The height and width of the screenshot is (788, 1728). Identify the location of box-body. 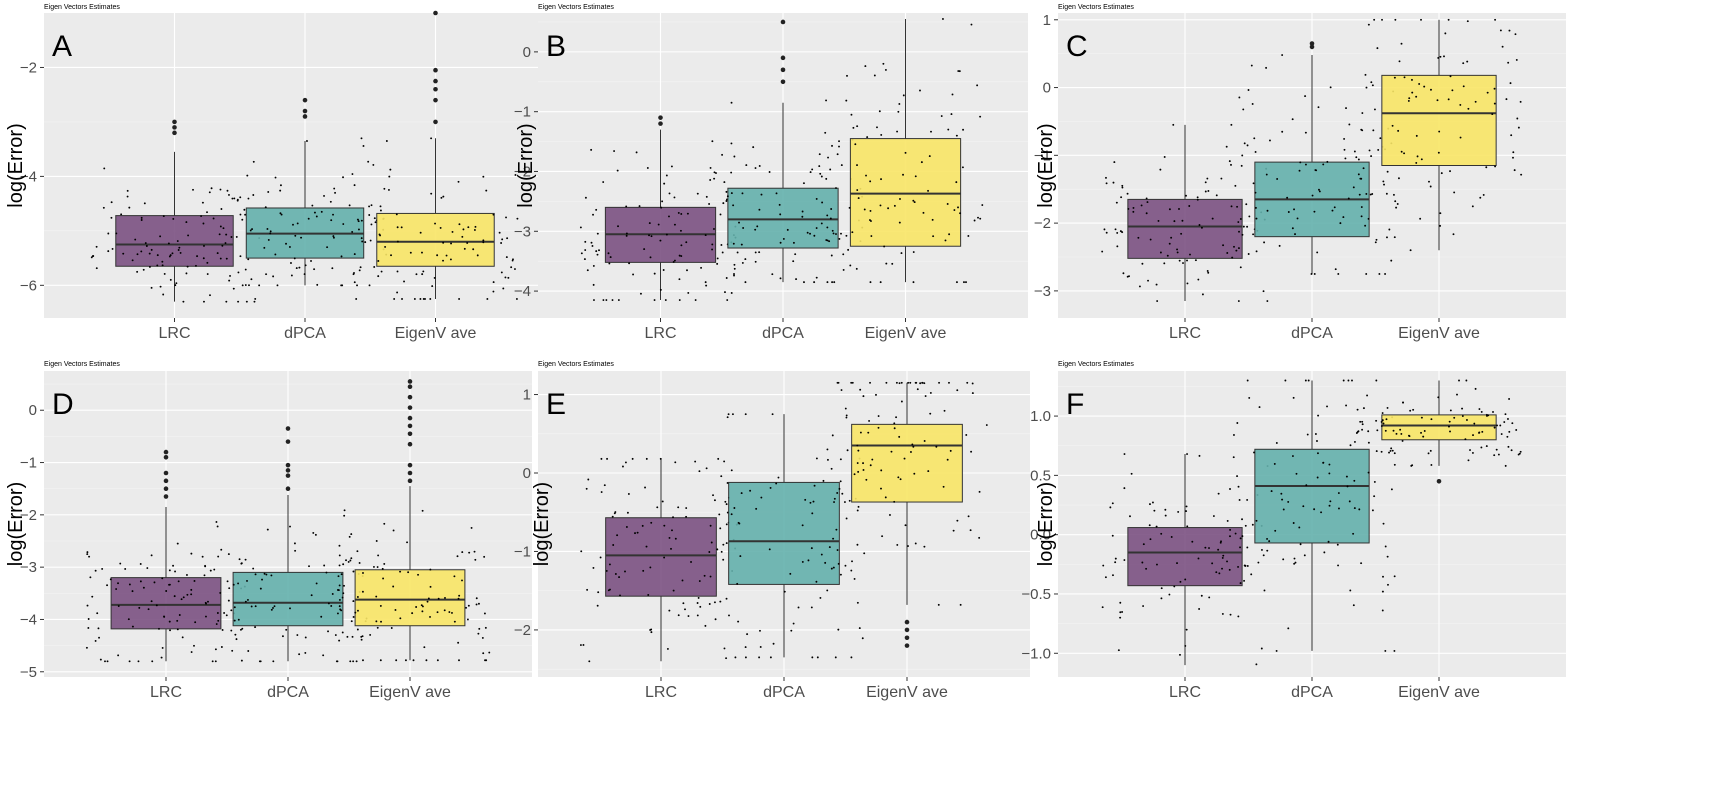
(905, 192).